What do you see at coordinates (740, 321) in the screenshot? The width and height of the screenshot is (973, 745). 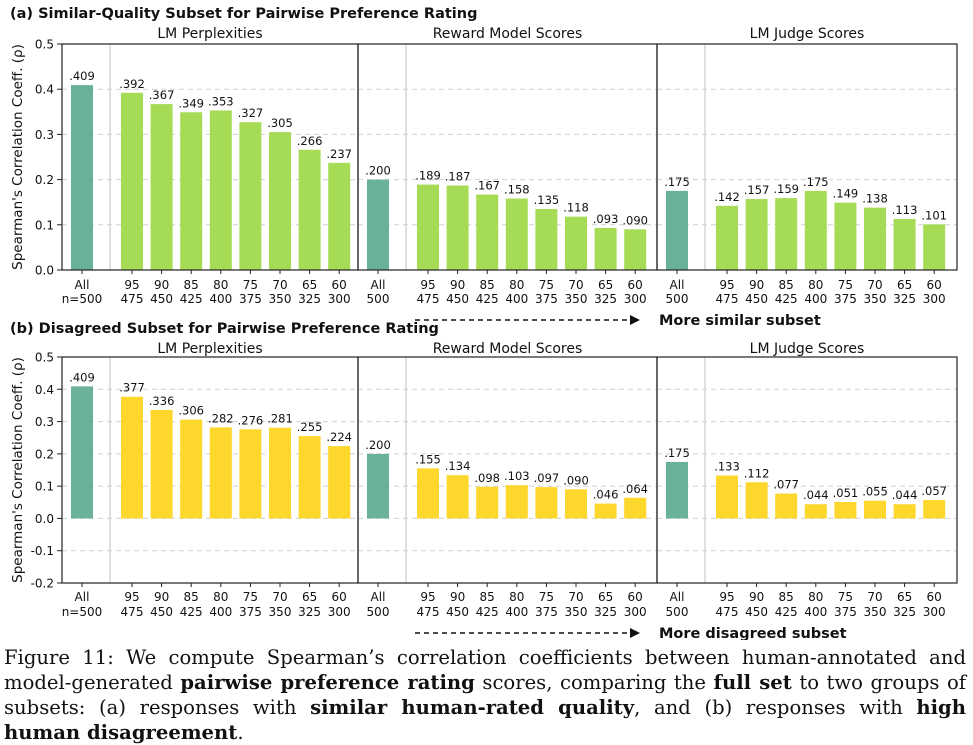 I see `trend-arrow-label-a: More similar subset` at bounding box center [740, 321].